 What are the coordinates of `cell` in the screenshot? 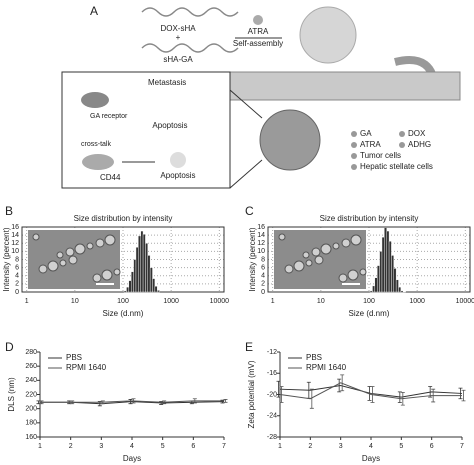 It's located at (98, 162).